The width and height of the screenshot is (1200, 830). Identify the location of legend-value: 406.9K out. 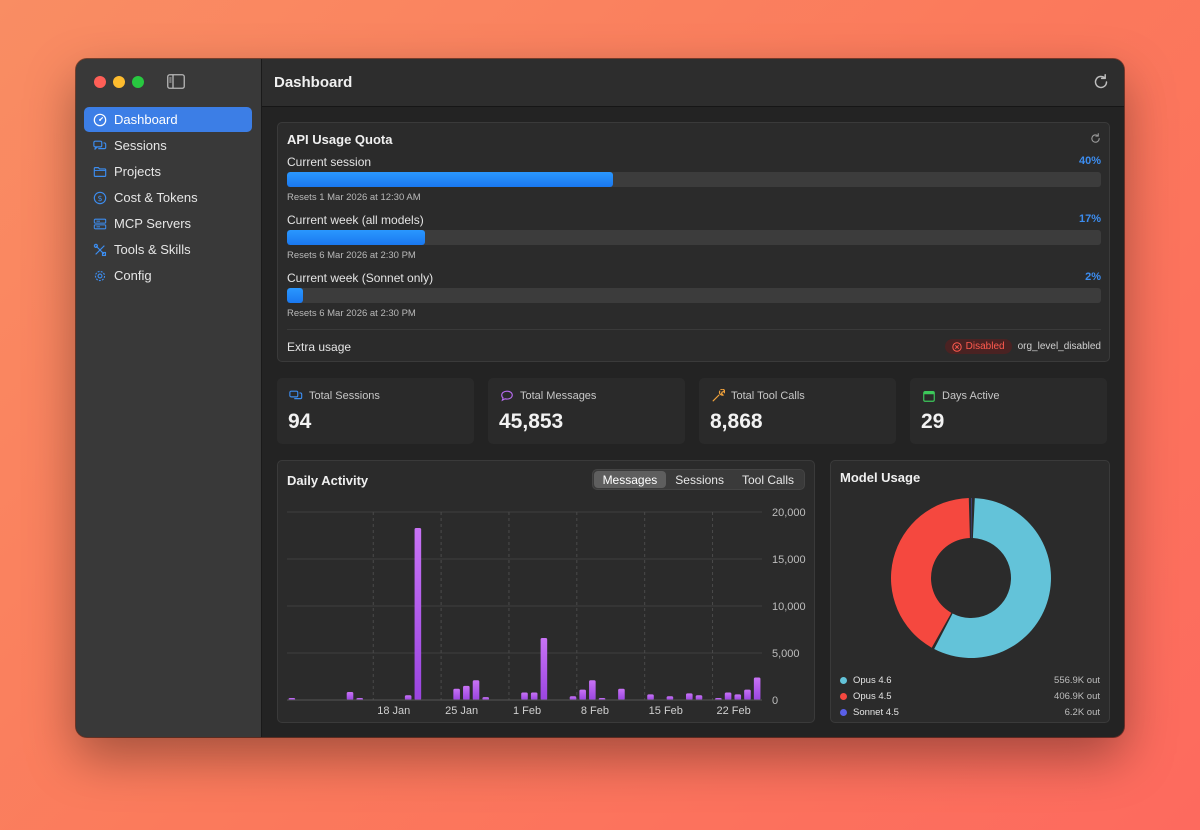
(1077, 696).